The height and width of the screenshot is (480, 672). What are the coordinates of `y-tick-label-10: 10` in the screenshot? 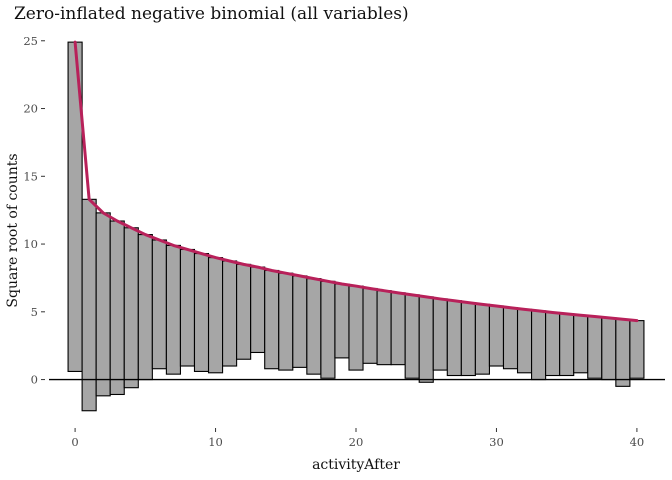 It's located at (30, 244).